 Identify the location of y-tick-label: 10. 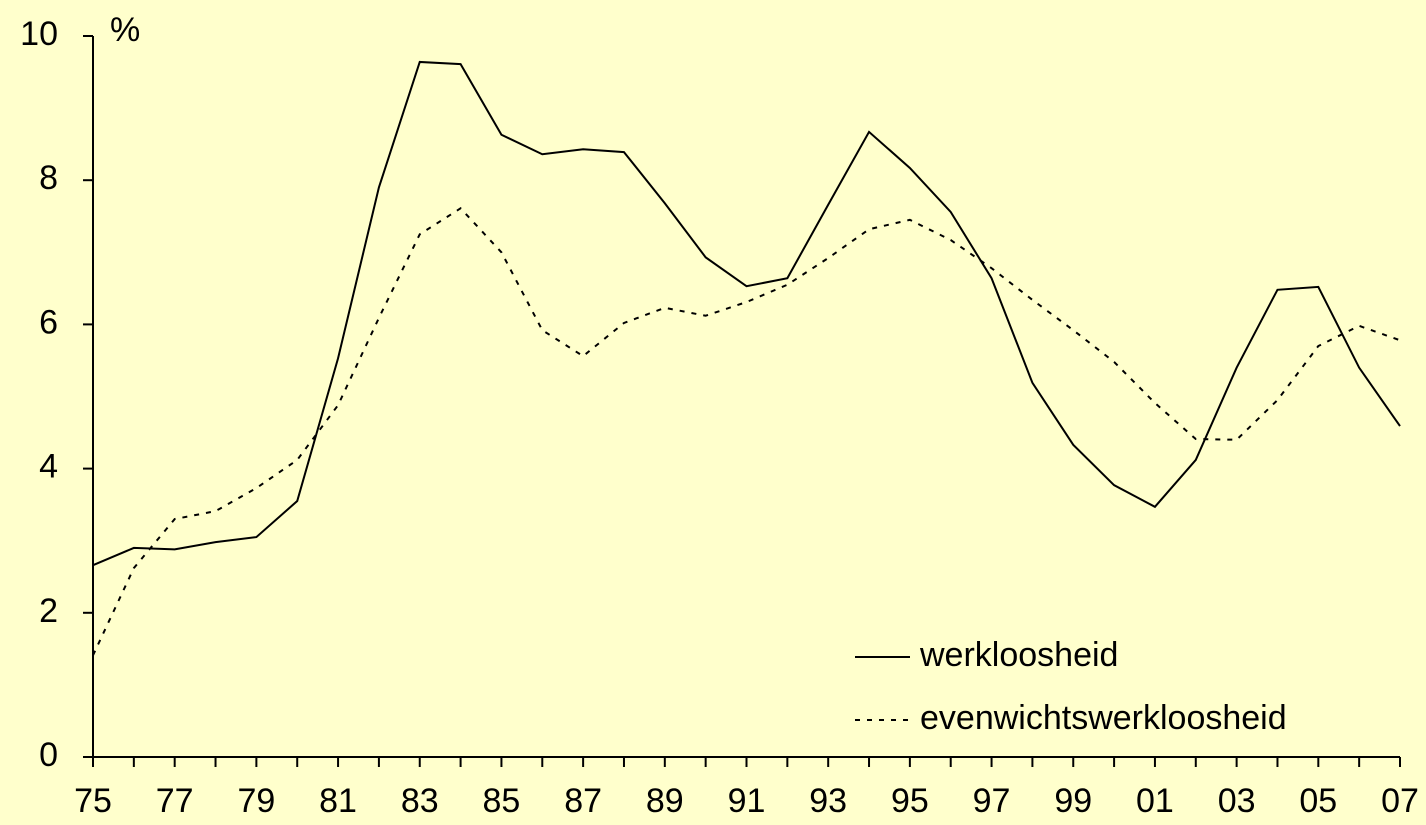
(39, 34).